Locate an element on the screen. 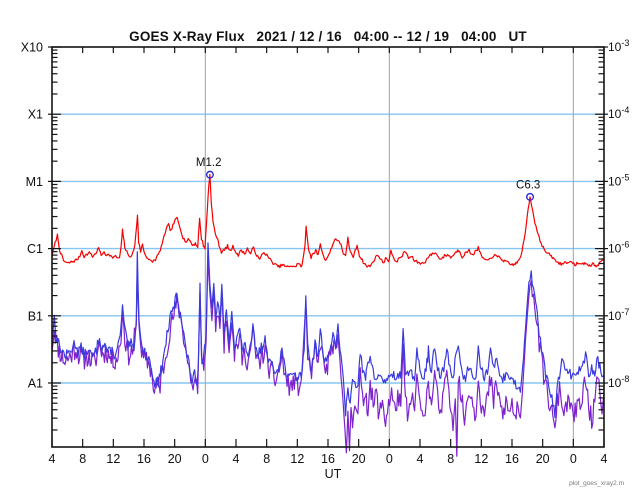  script-watermark: plot_goes_xray2.m is located at coordinates (596, 483).